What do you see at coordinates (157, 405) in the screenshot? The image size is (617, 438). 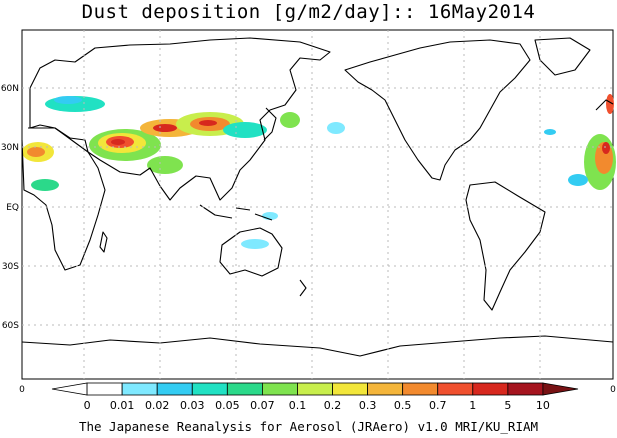 I see `colorbar-label: 0.02` at bounding box center [157, 405].